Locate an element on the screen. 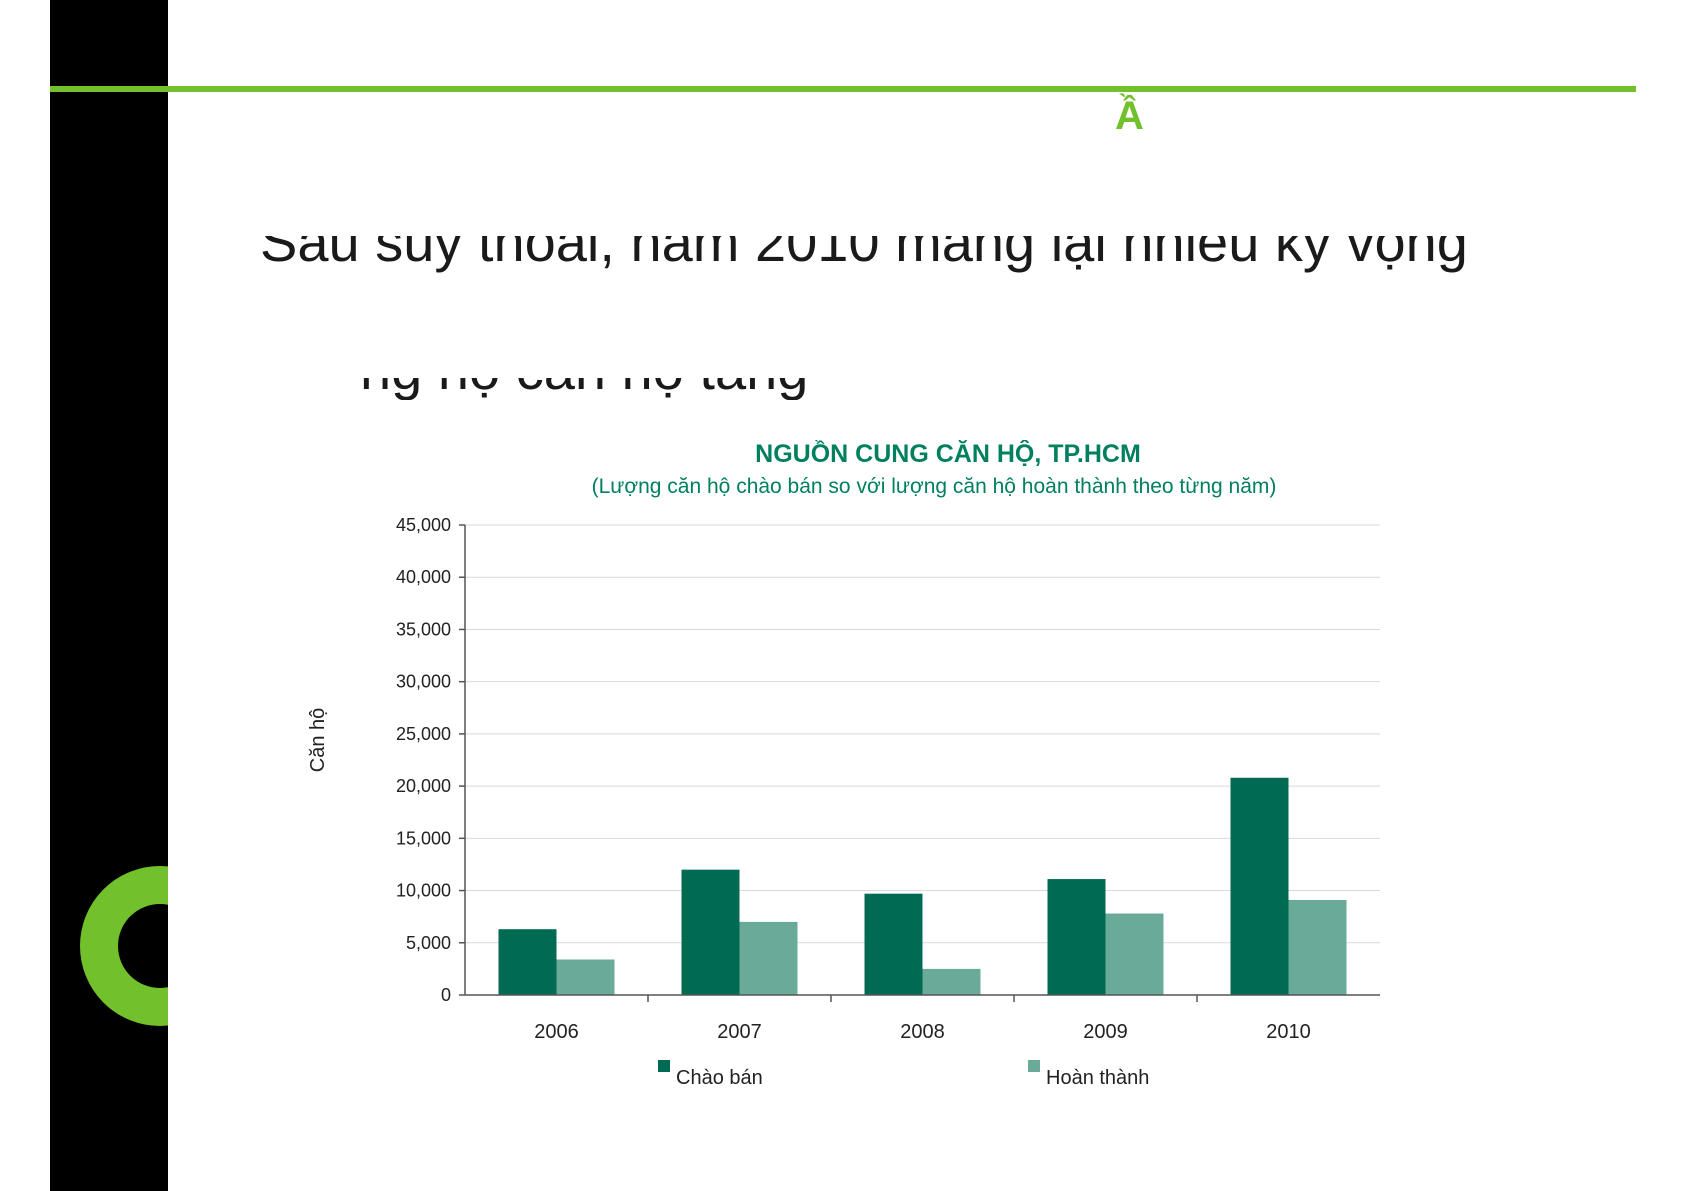 The width and height of the screenshot is (1685, 1191). y-tick-label: 10,000 is located at coordinates (423, 891).